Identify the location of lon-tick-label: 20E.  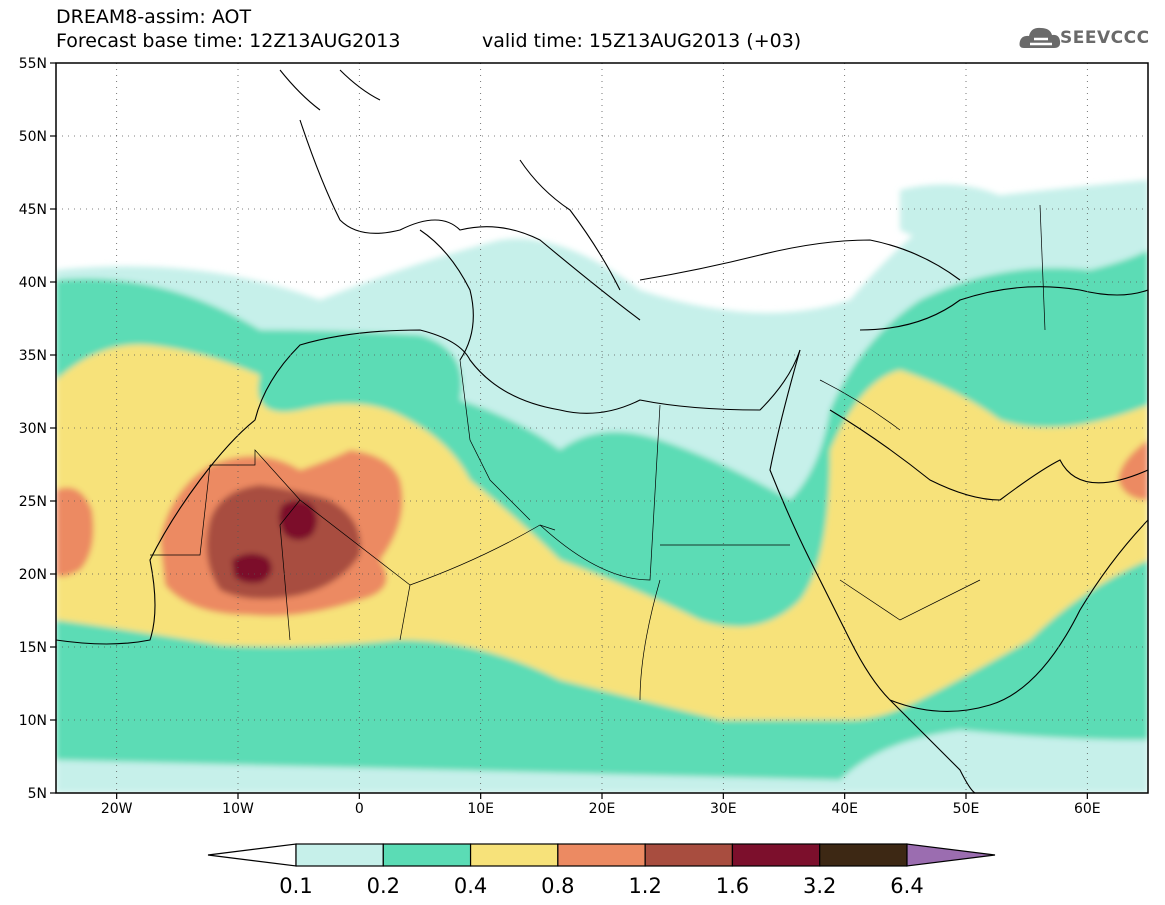
(602, 809).